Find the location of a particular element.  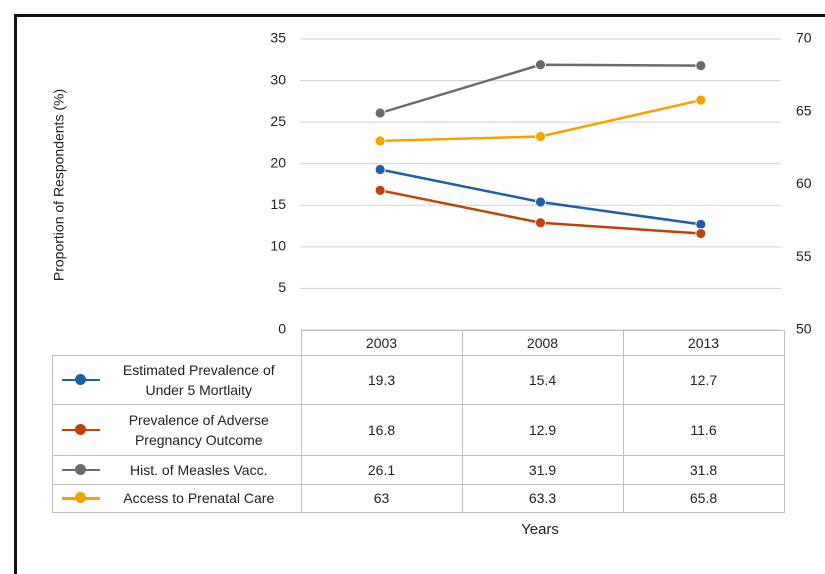

table-value: 26.1 is located at coordinates (381, 469).